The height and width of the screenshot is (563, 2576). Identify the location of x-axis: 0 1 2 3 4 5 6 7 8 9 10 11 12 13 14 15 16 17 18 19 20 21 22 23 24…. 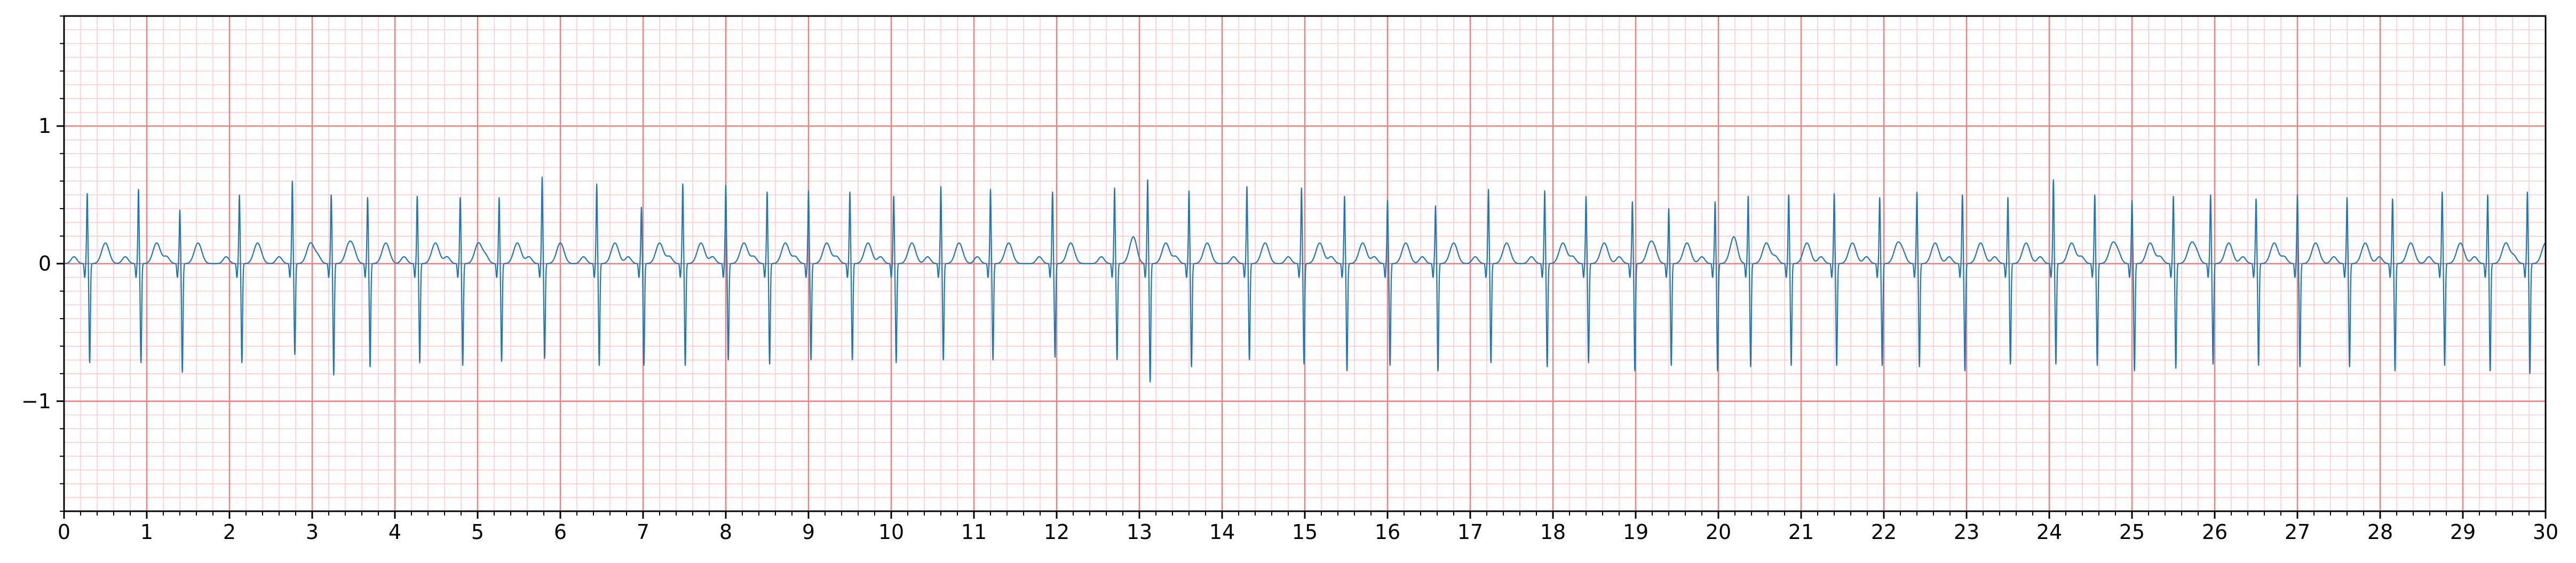
(1308, 527).